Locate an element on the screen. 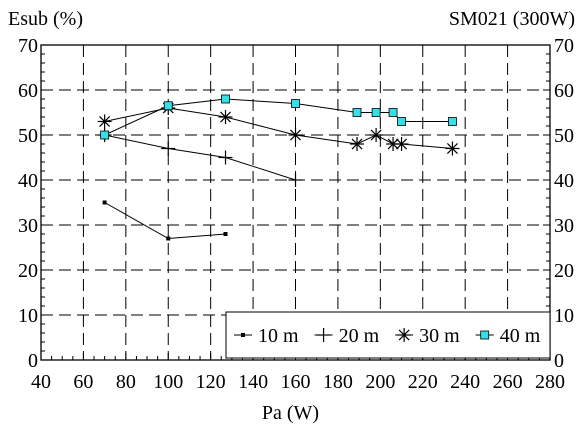 This screenshot has width=581, height=434. legend-label: 30 m is located at coordinates (439, 336).